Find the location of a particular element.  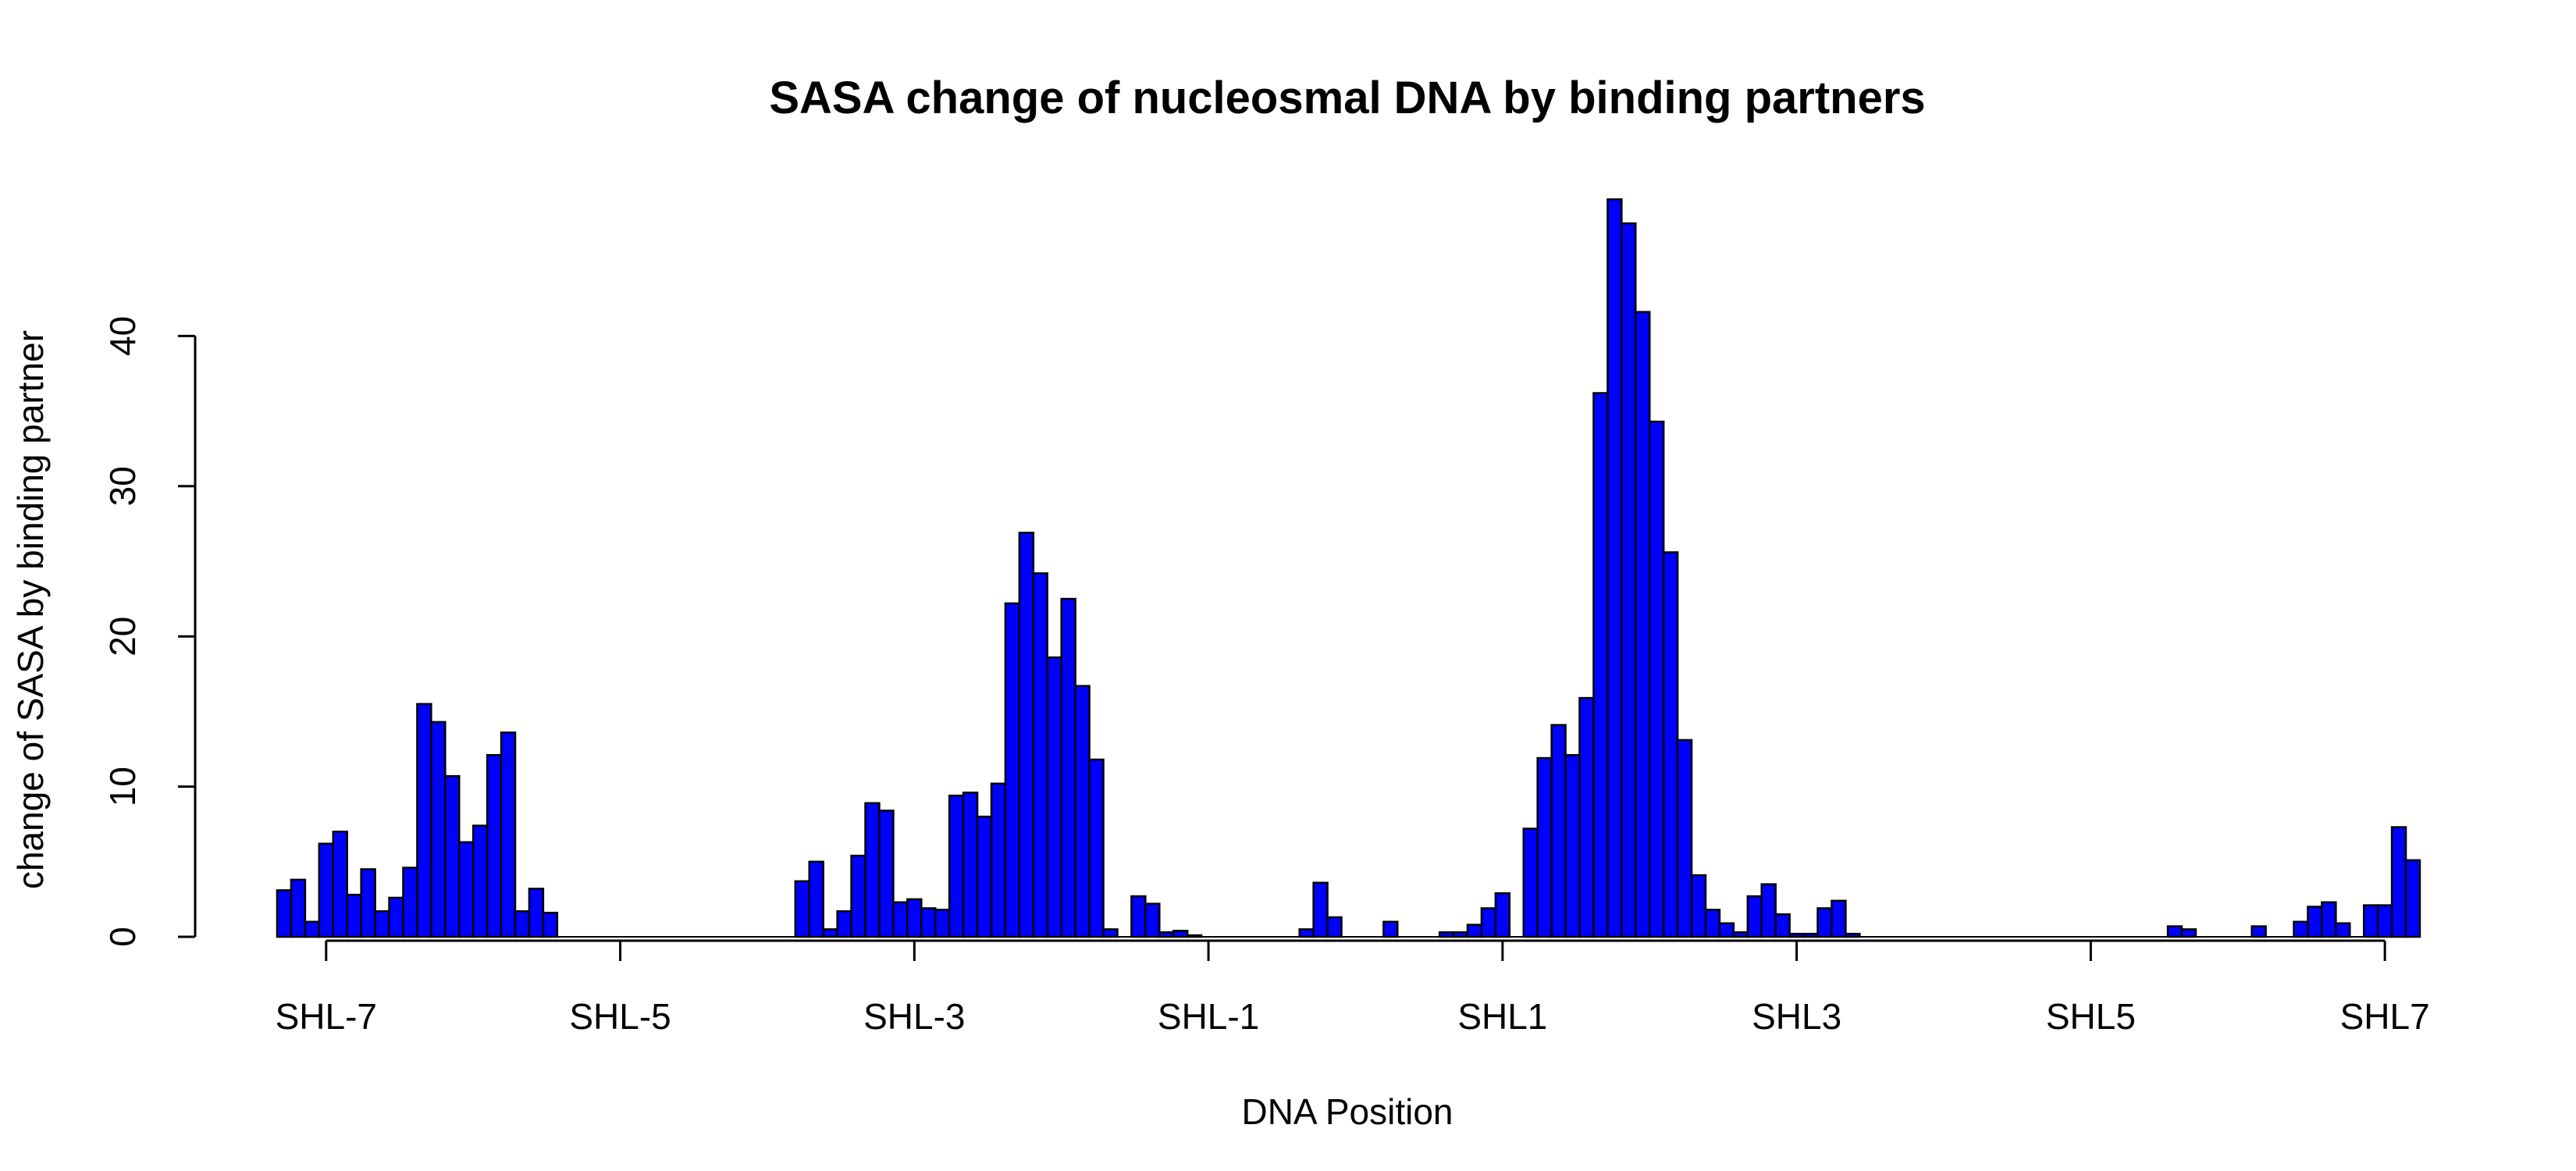

y-tick-label: 0 is located at coordinates (122, 937).